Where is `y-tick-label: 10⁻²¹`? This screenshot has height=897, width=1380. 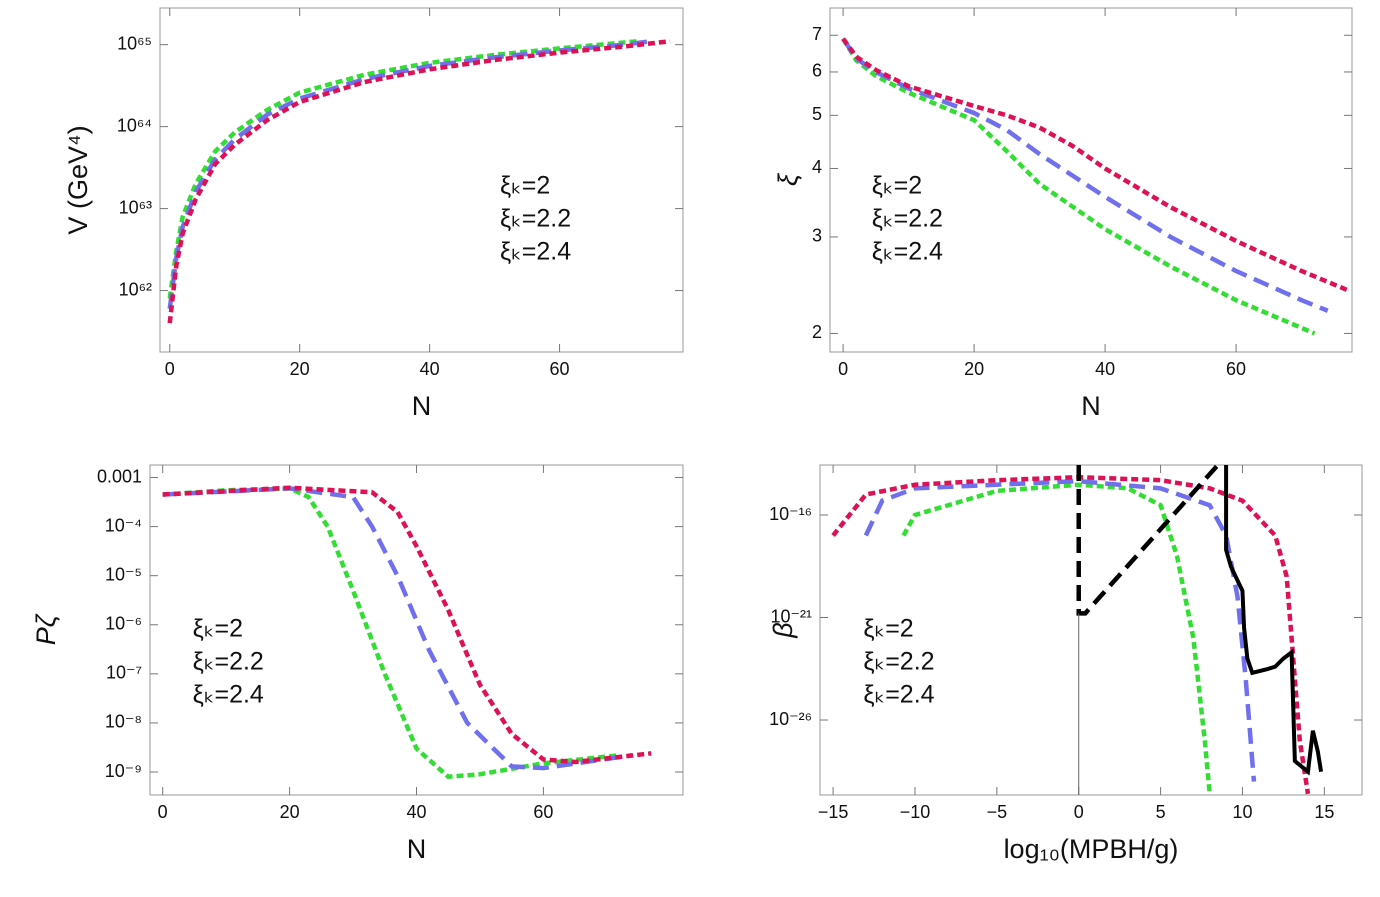 y-tick-label: 10⁻²¹ is located at coordinates (791, 616).